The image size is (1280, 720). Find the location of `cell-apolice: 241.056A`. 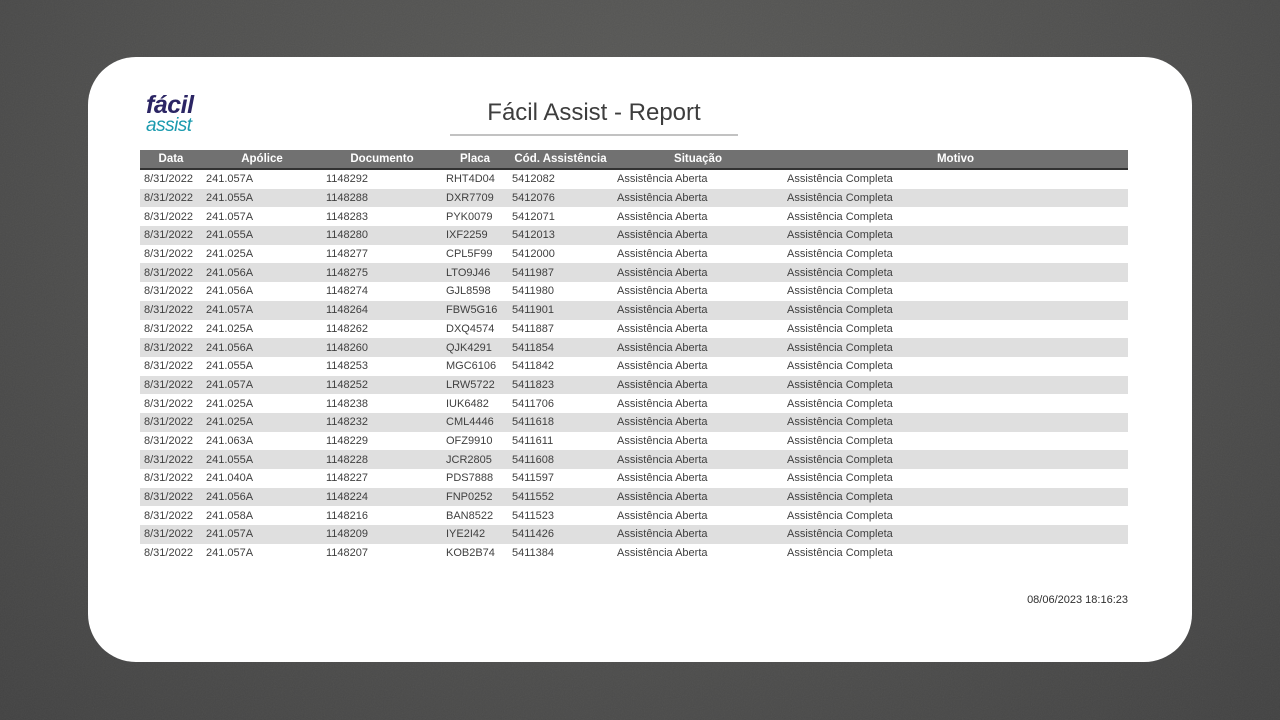

cell-apolice: 241.056A is located at coordinates (262, 497).